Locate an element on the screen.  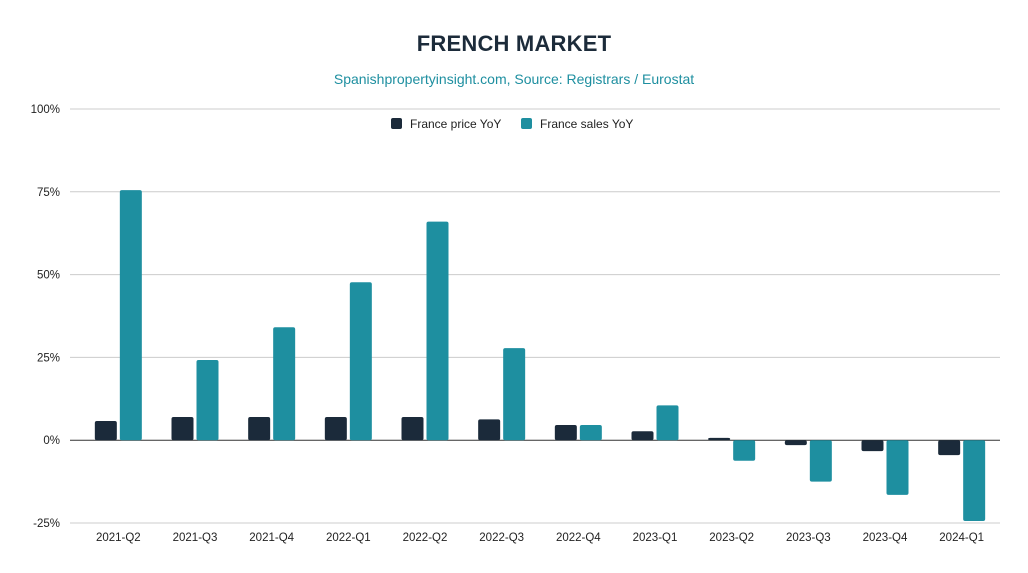
x-tick-label: 2023-Q1 is located at coordinates (655, 538).